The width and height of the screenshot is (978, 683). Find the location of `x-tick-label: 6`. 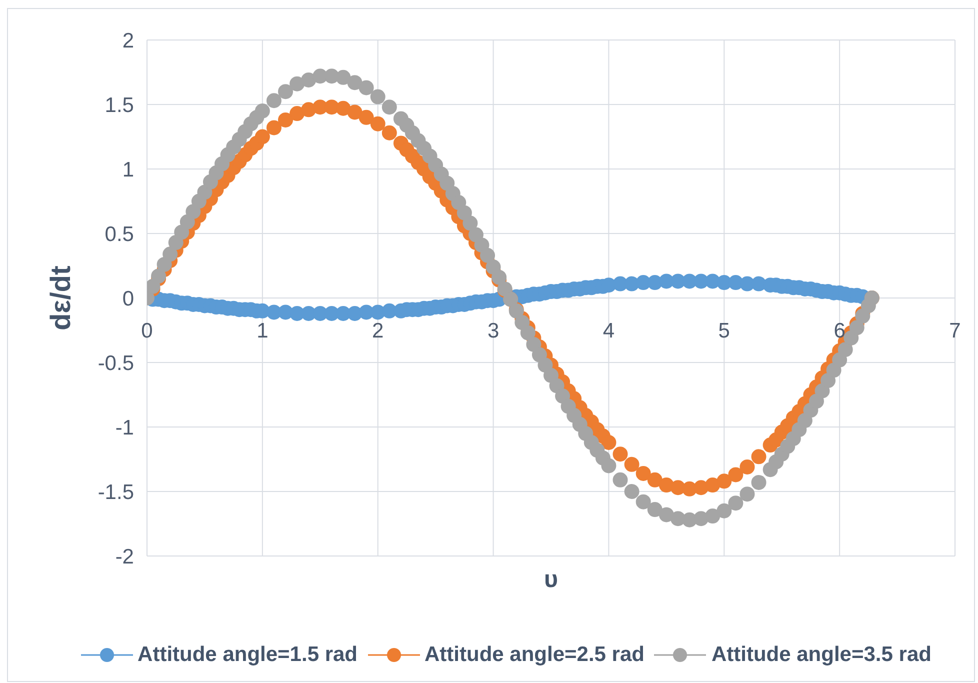

x-tick-label: 6 is located at coordinates (840, 331).